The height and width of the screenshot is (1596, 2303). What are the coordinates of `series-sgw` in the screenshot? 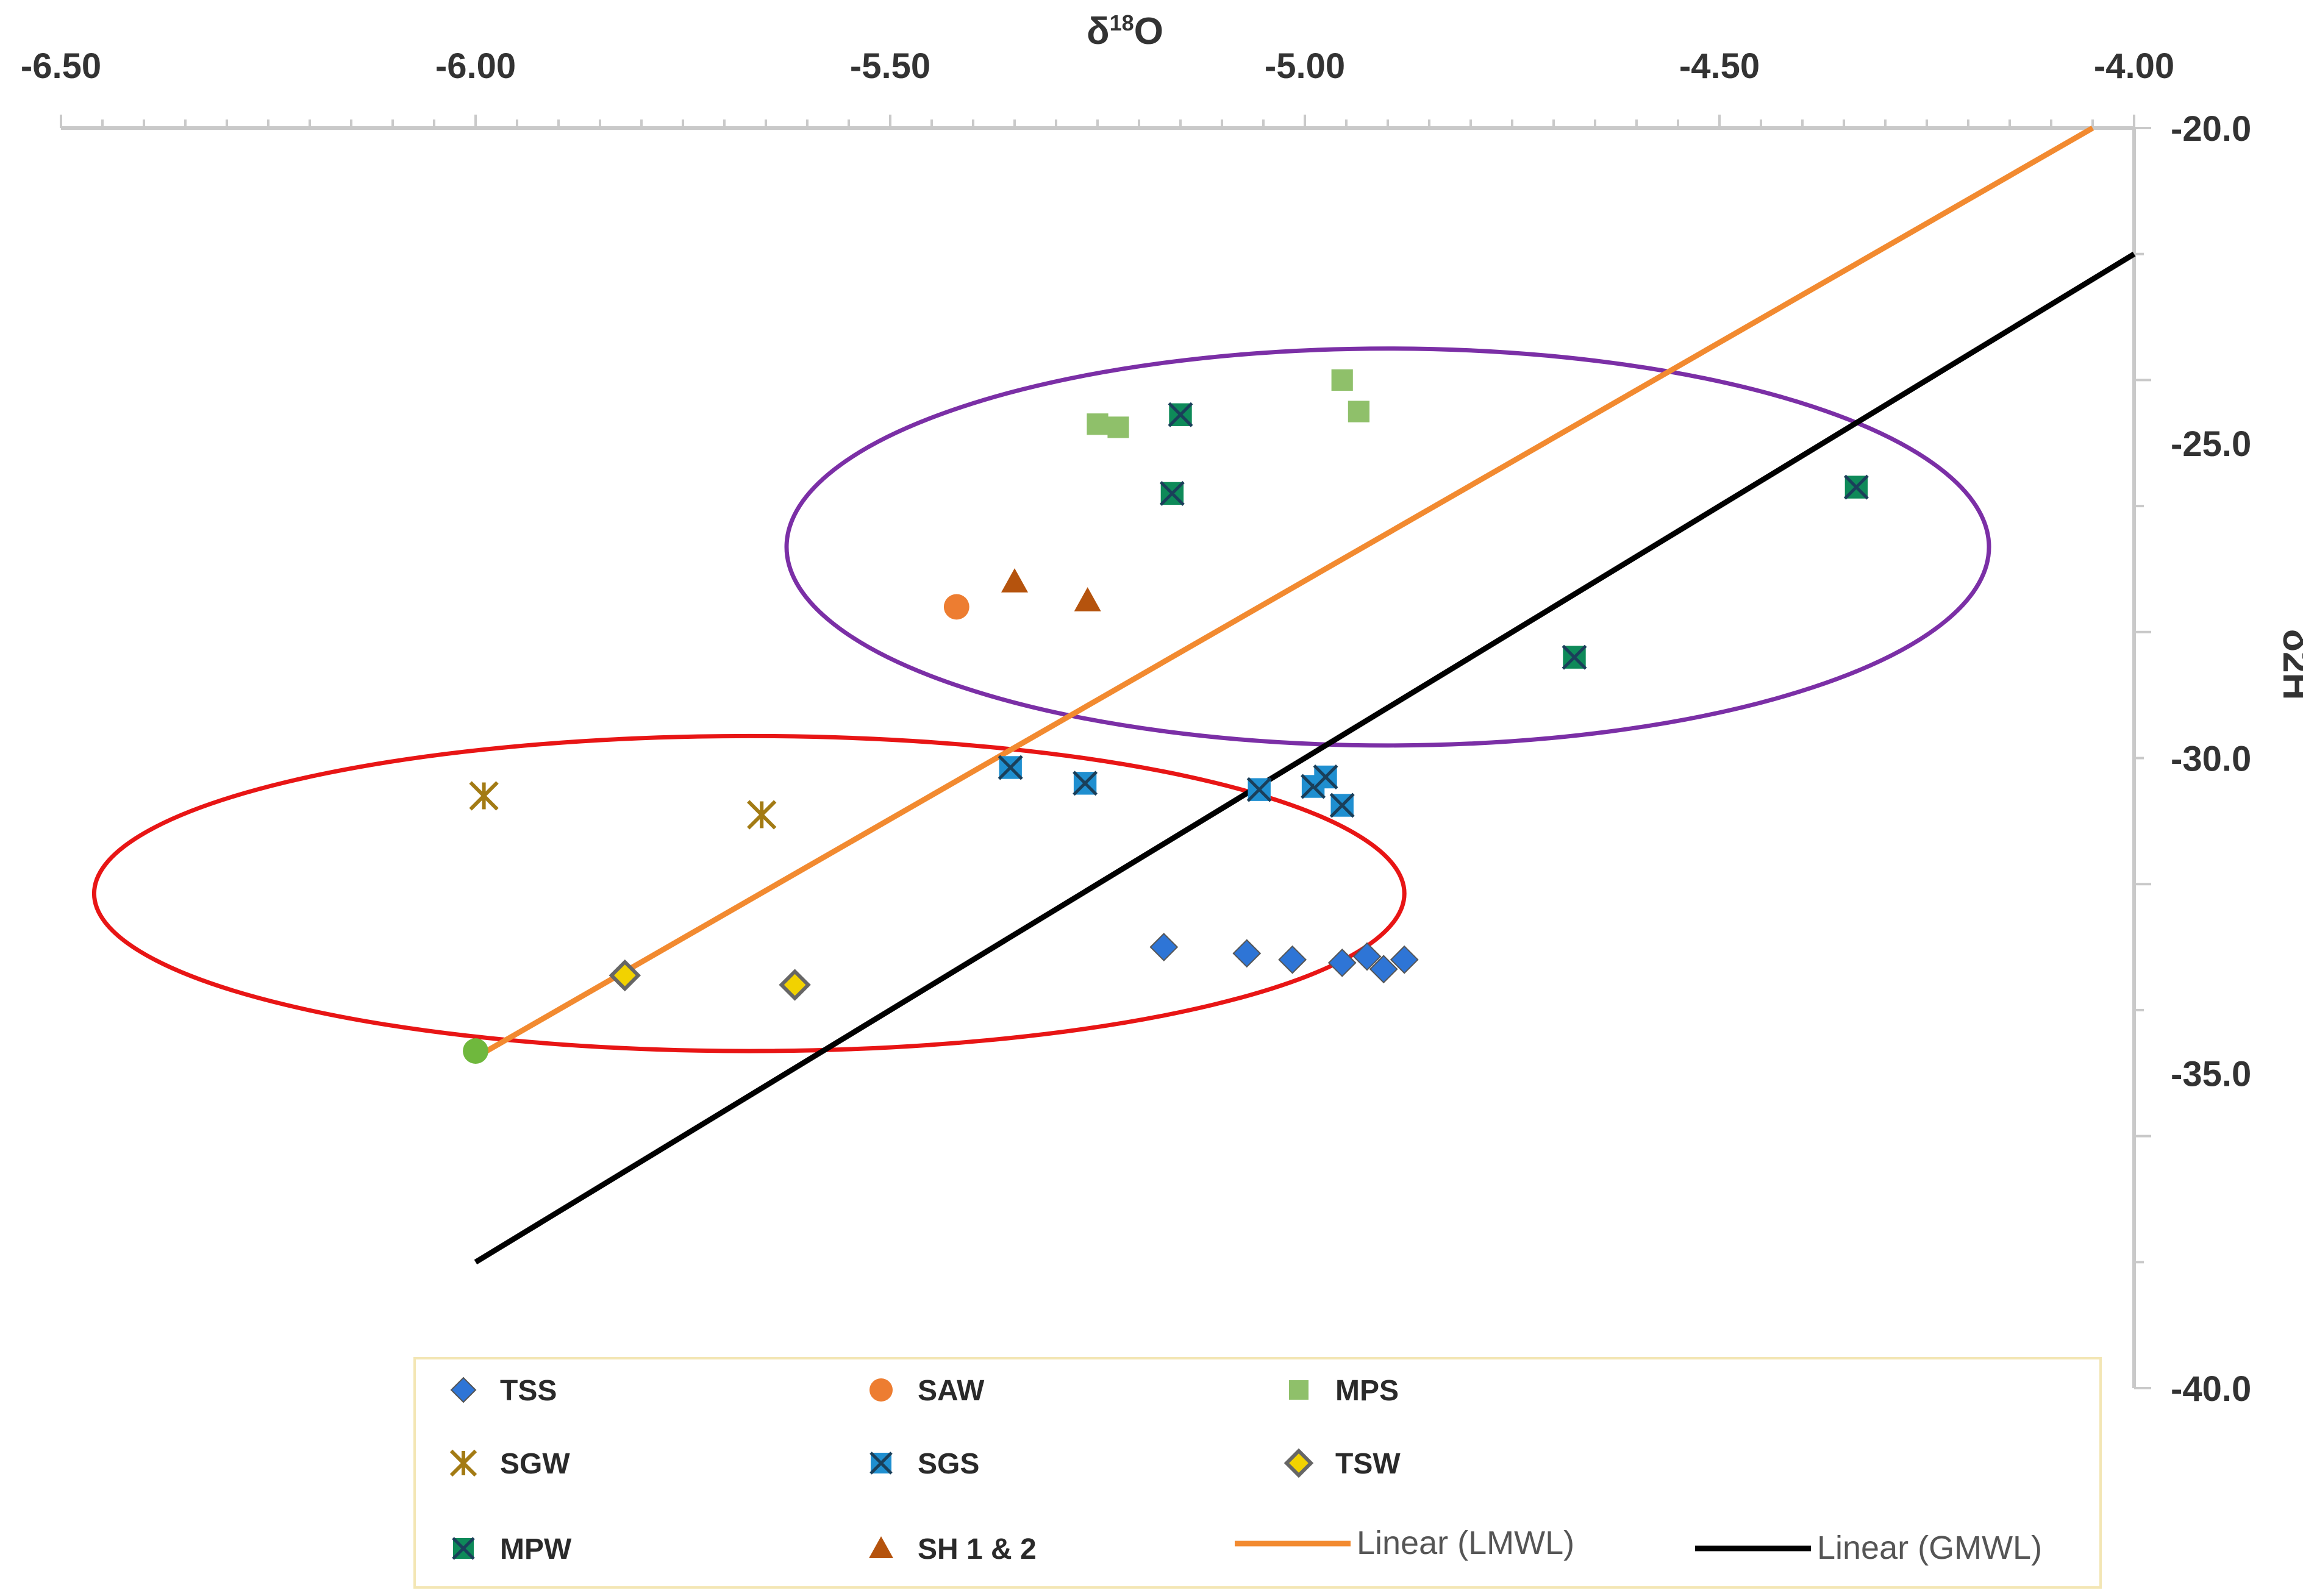 It's located at (623, 805).